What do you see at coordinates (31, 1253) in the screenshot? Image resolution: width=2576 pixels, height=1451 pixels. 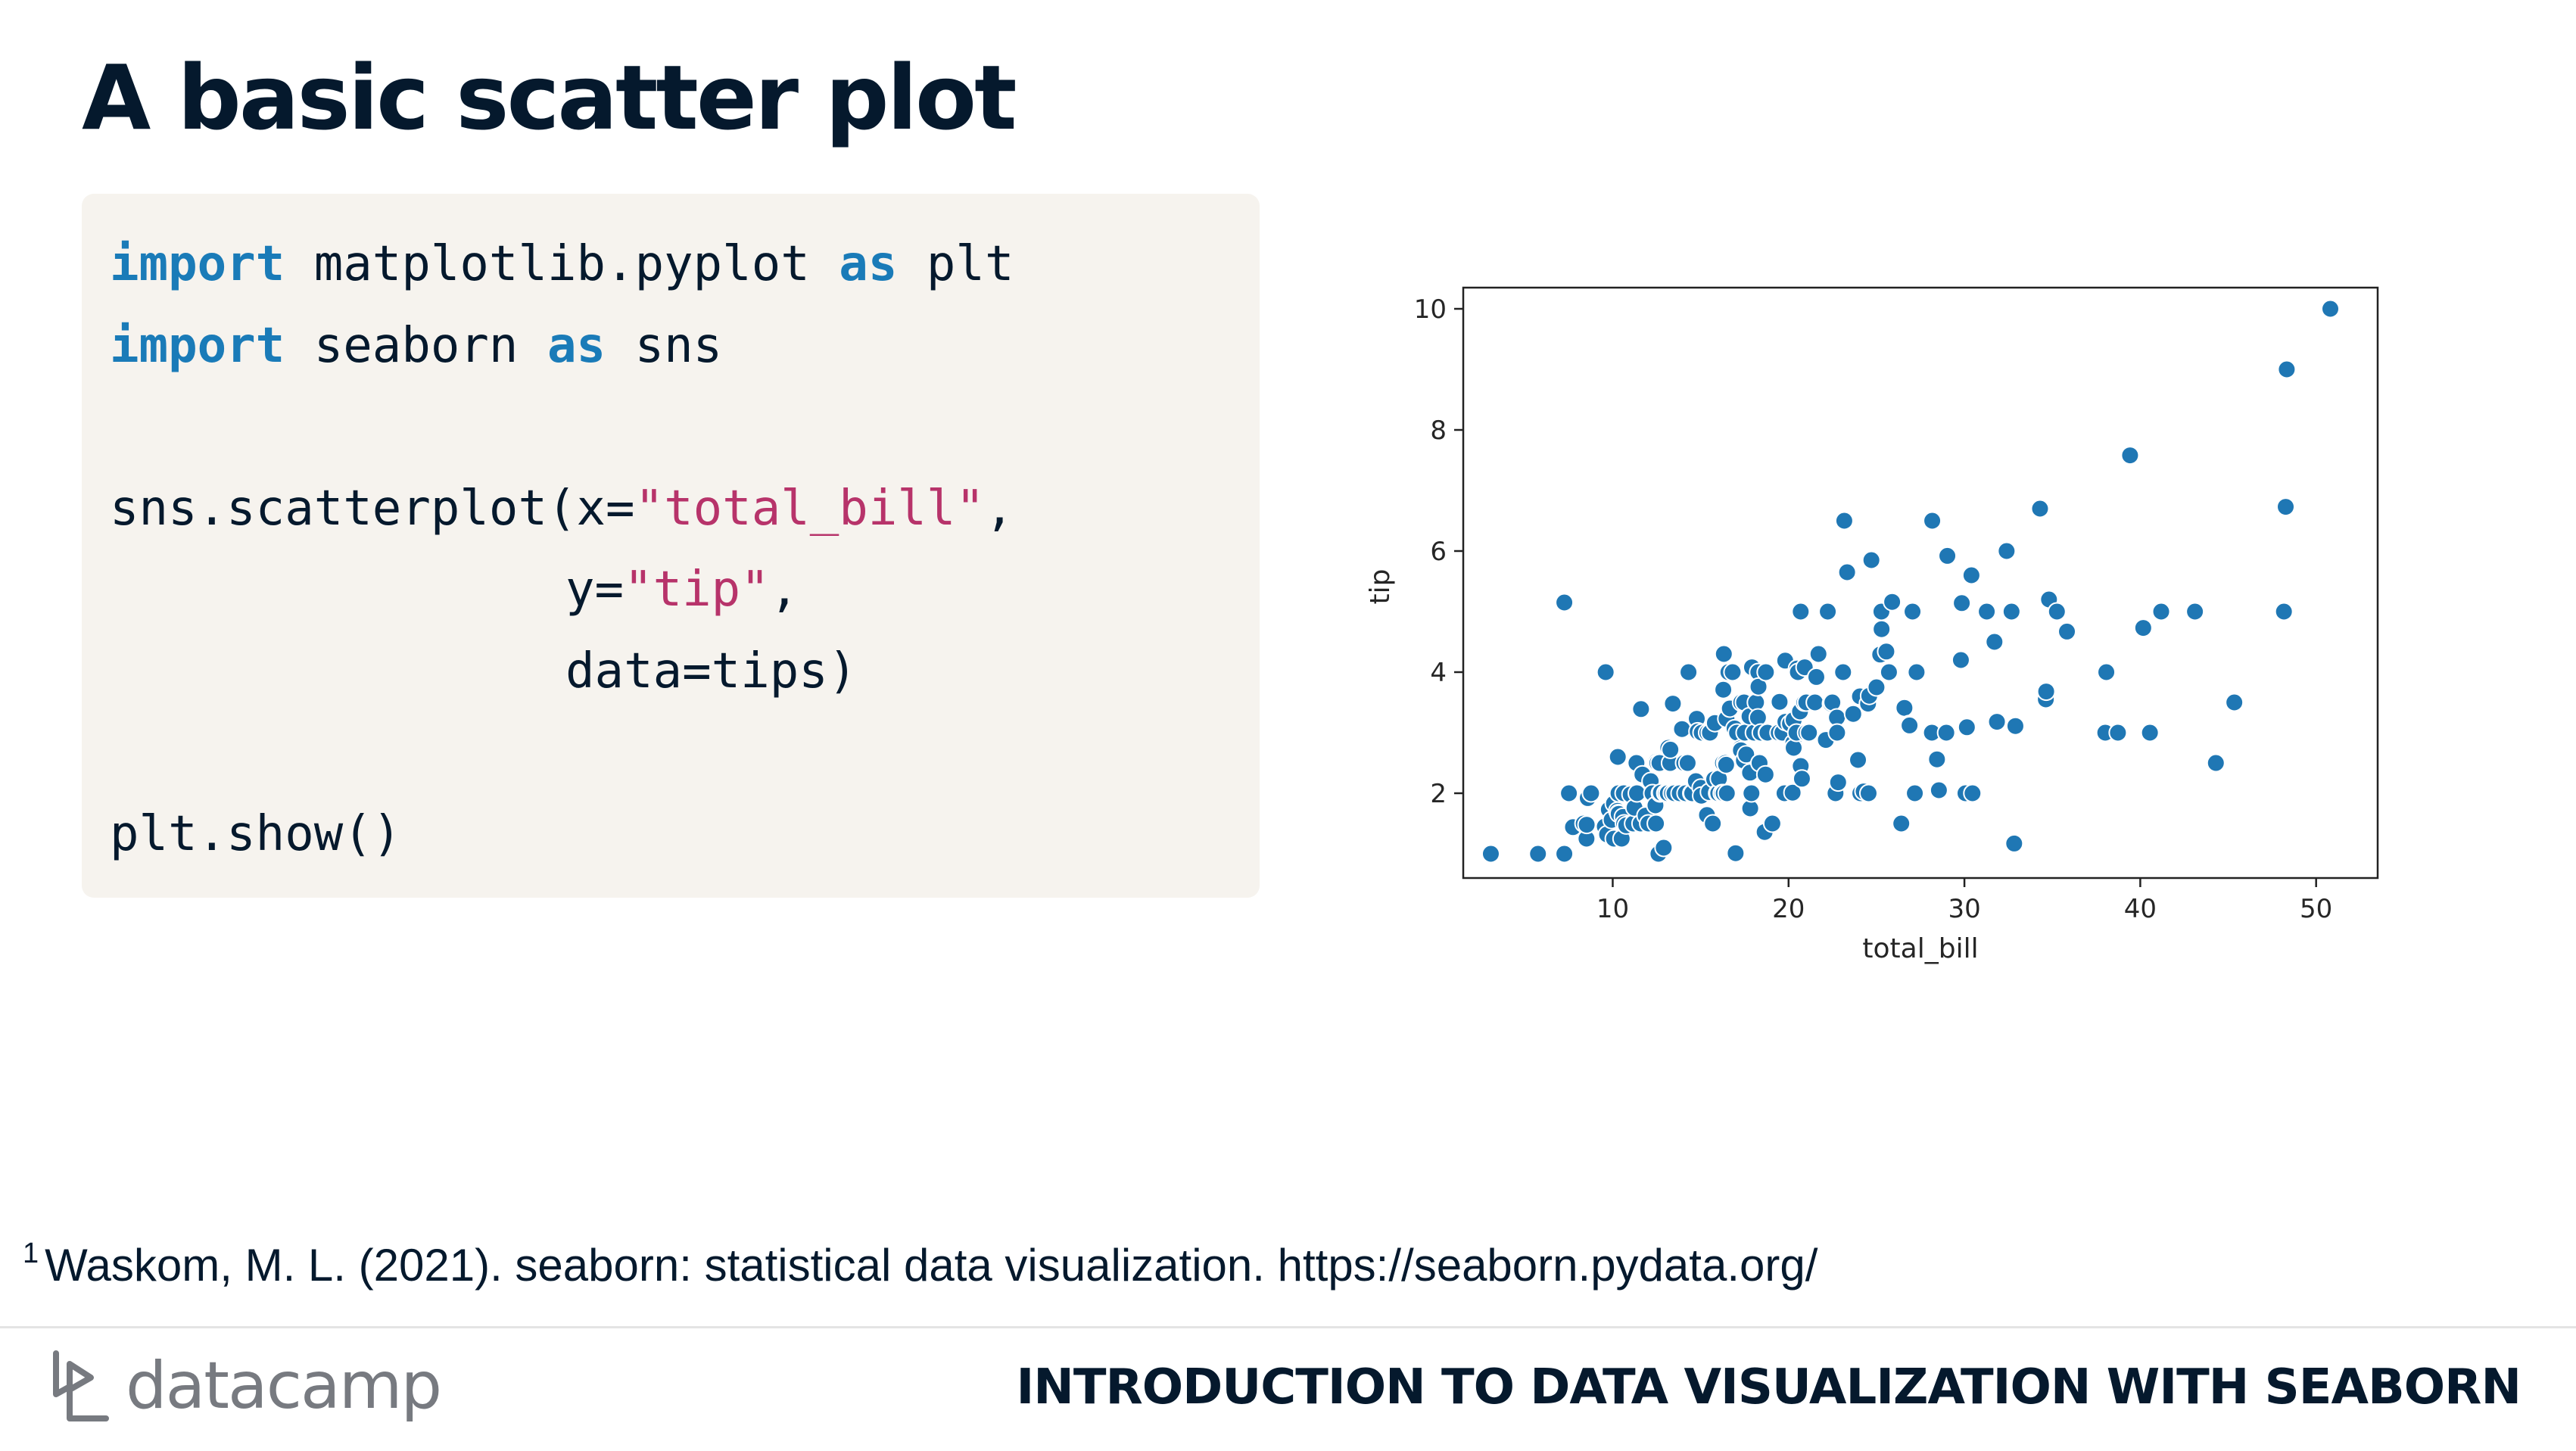 I see `footnote-marker: 1` at bounding box center [31, 1253].